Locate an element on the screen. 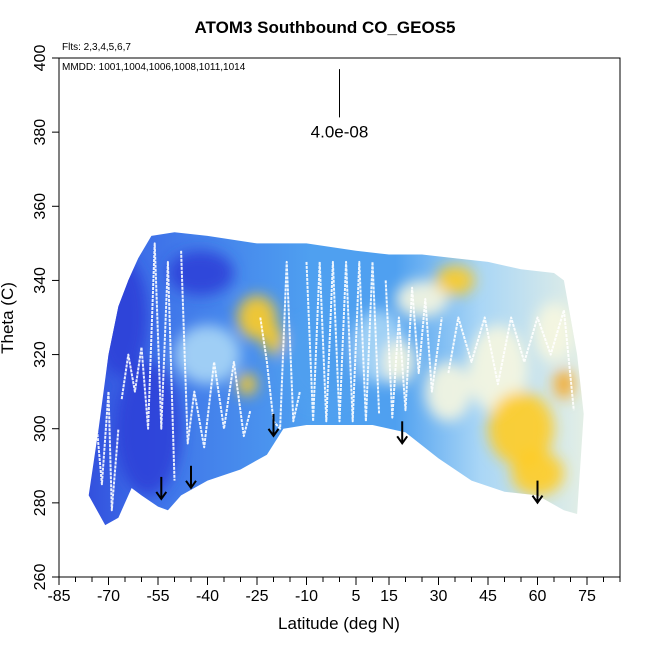 Image resolution: width=650 pixels, height=650 pixels. scale-bar: 4.0e-08 is located at coordinates (340, 105).